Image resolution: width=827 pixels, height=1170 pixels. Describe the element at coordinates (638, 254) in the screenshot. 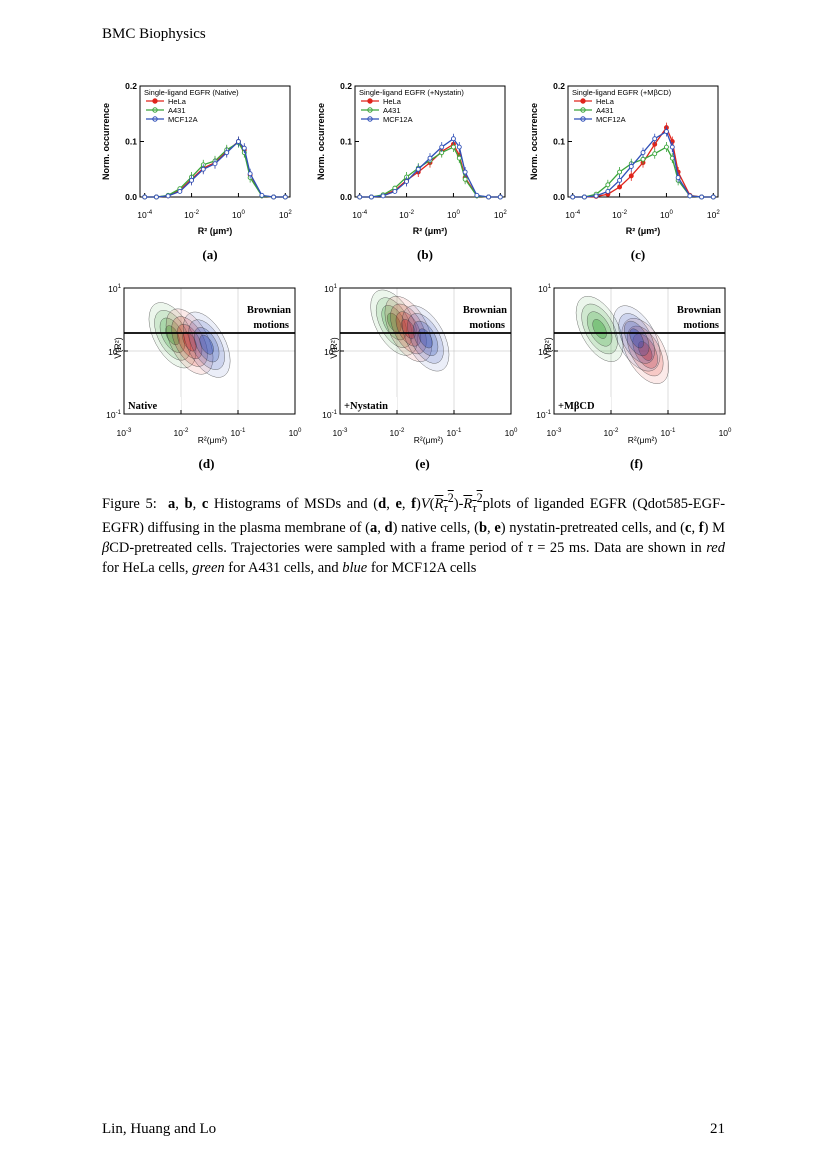

I see `panel-letter: (c)` at that location.